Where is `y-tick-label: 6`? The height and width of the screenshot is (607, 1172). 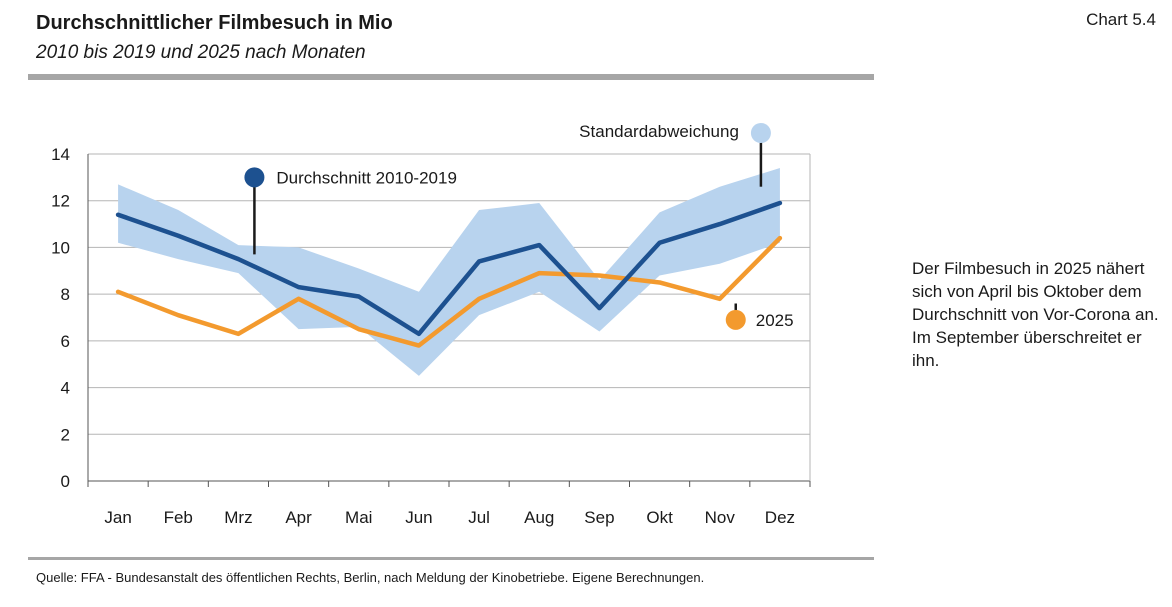 y-tick-label: 6 is located at coordinates (65, 341).